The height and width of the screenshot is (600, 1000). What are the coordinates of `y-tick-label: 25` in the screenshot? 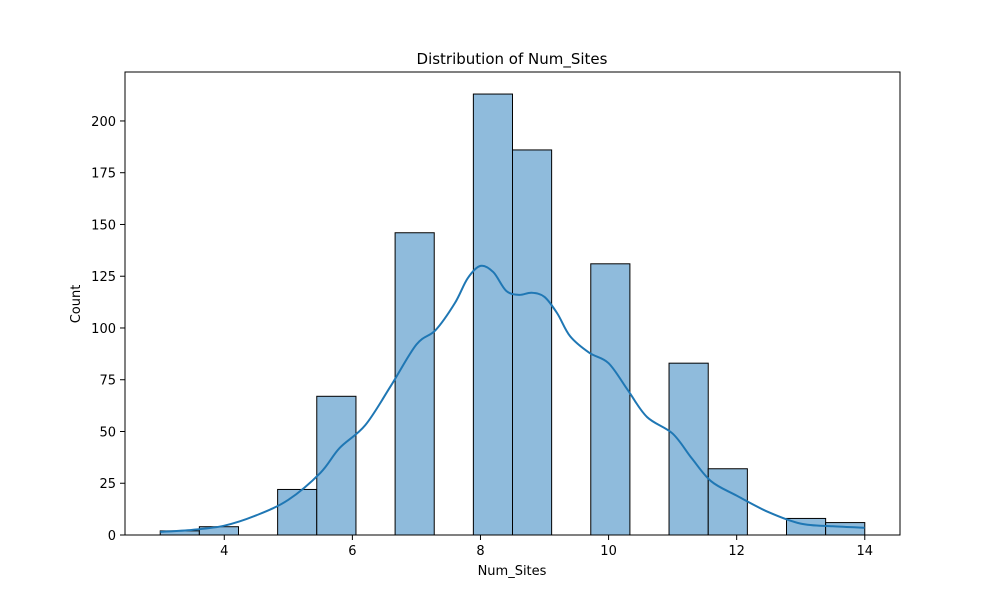 It's located at (107, 484).